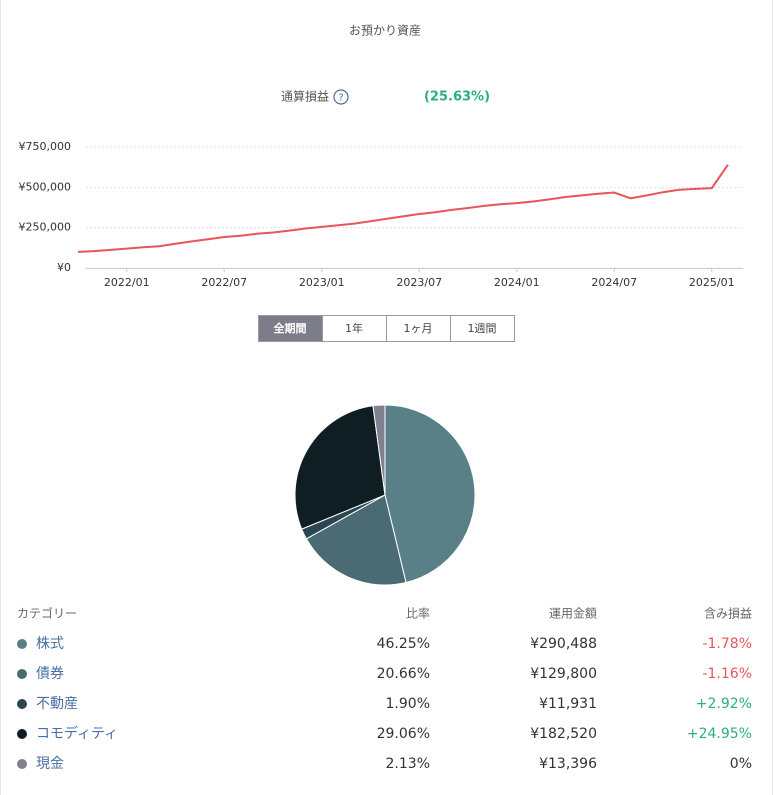 Image resolution: width=773 pixels, height=795 pixels. I want to click on x-tick-label: 2022/01, so click(127, 282).